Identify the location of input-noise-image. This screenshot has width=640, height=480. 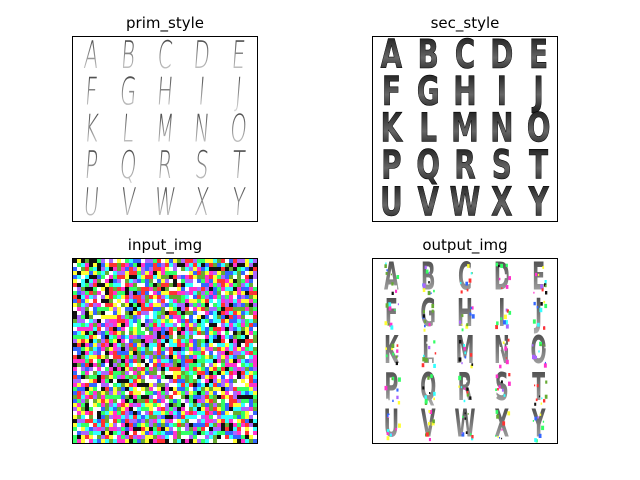
(165, 351).